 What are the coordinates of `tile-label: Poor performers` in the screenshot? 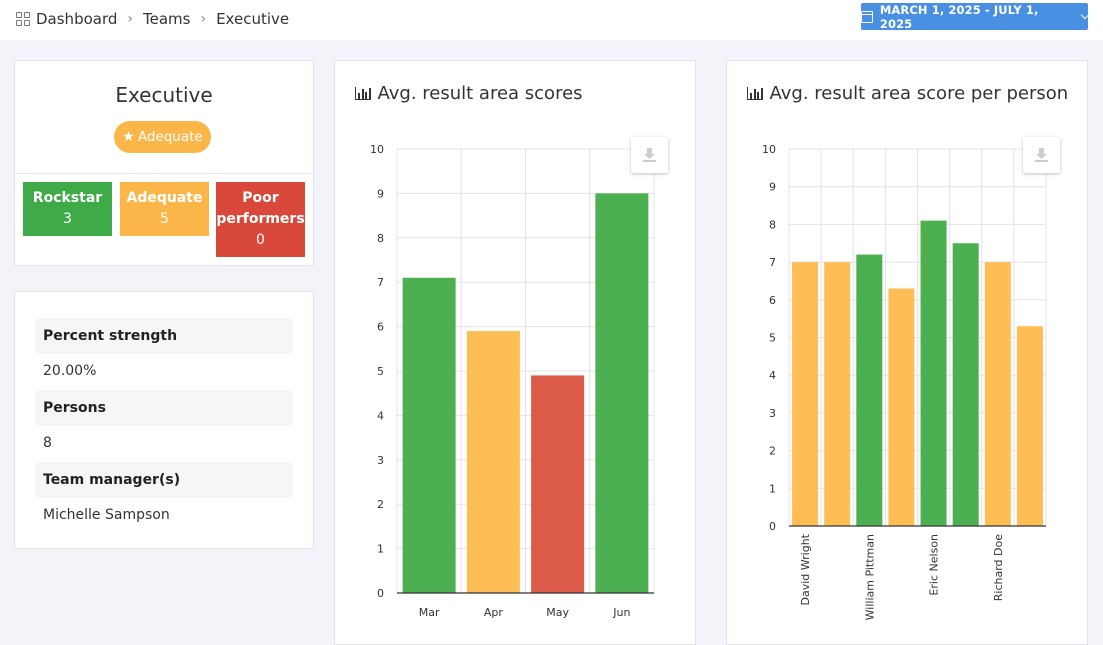 It's located at (260, 208).